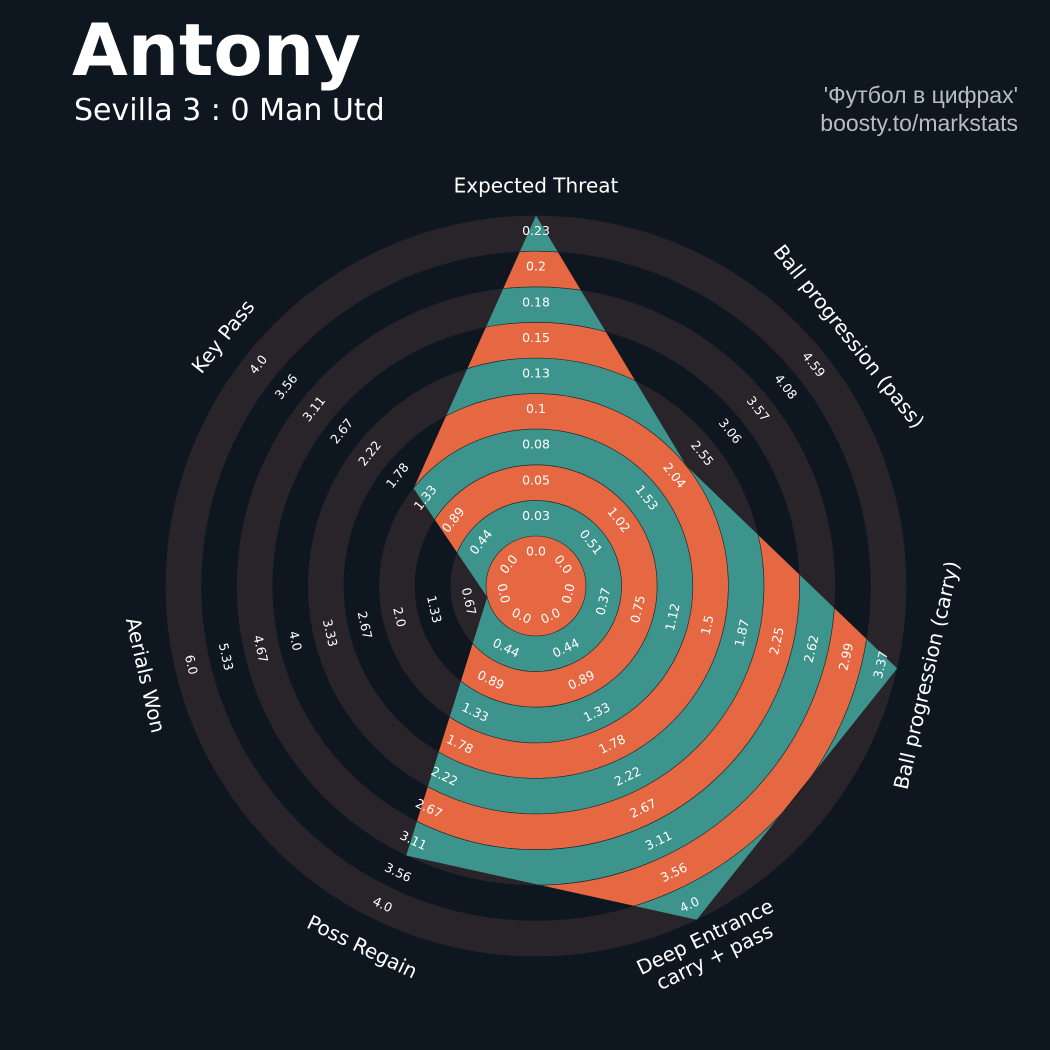 Image resolution: width=1050 pixels, height=1050 pixels. What do you see at coordinates (776, 641) in the screenshot?
I see `tick-label: 2.25` at bounding box center [776, 641].